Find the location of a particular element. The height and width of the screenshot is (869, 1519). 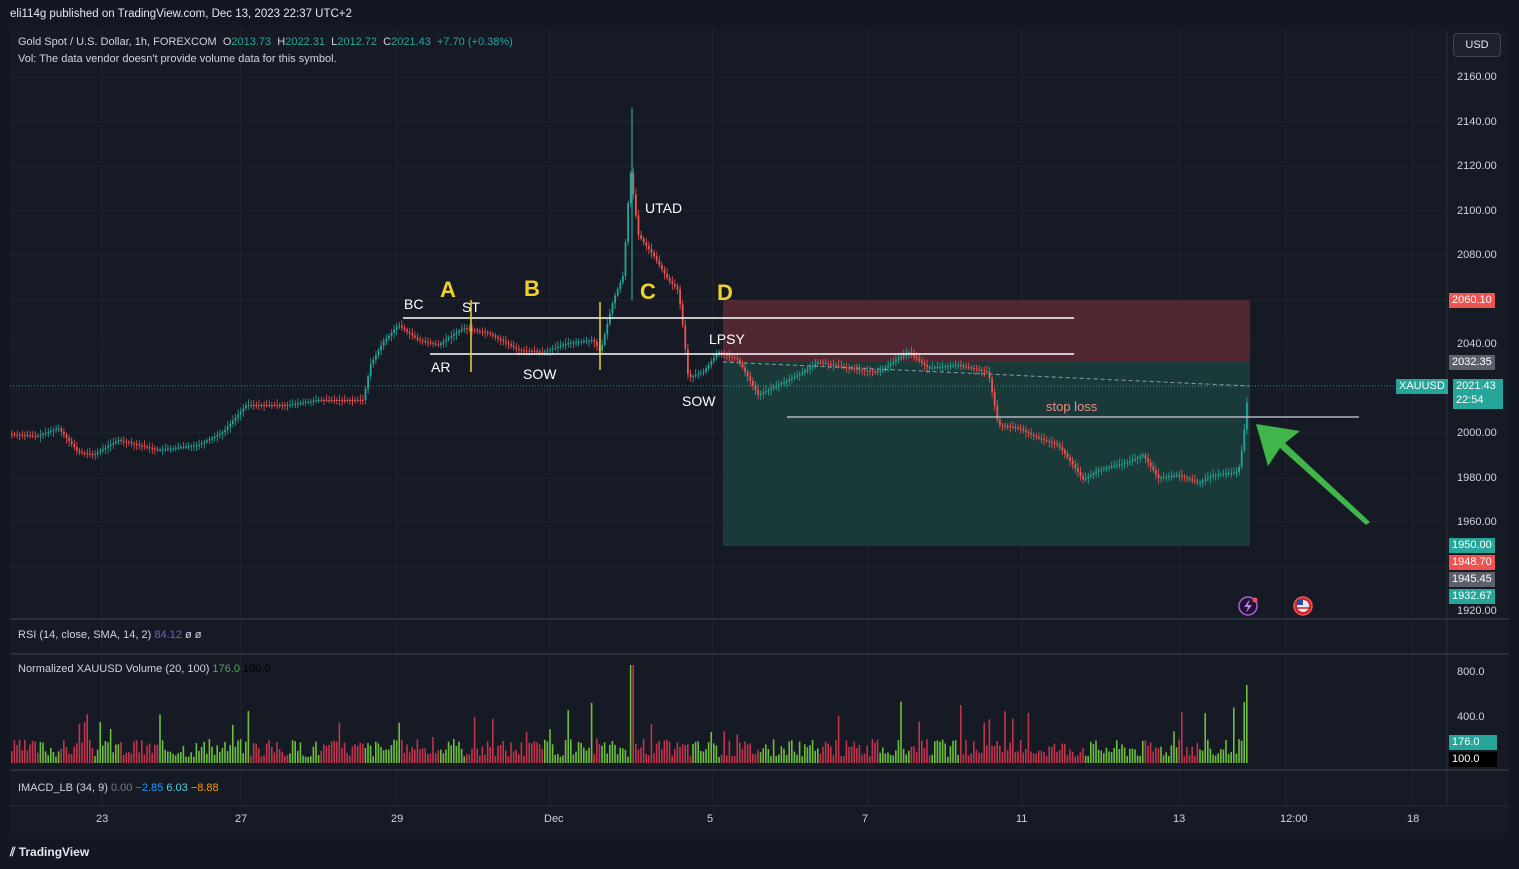

volume-label: Normalized XAUUSD Volume (20, 100) is located at coordinates (114, 669).